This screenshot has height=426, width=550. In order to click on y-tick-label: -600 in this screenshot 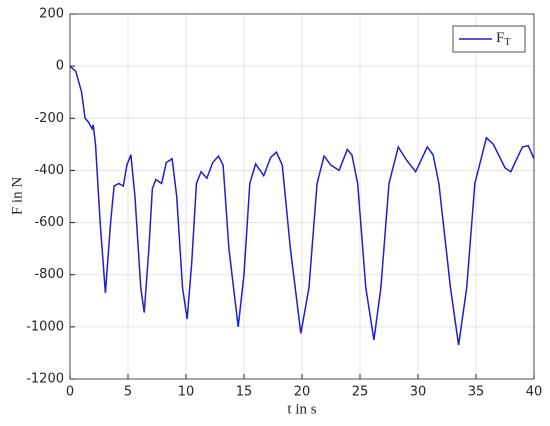, I will do `click(49, 222)`.